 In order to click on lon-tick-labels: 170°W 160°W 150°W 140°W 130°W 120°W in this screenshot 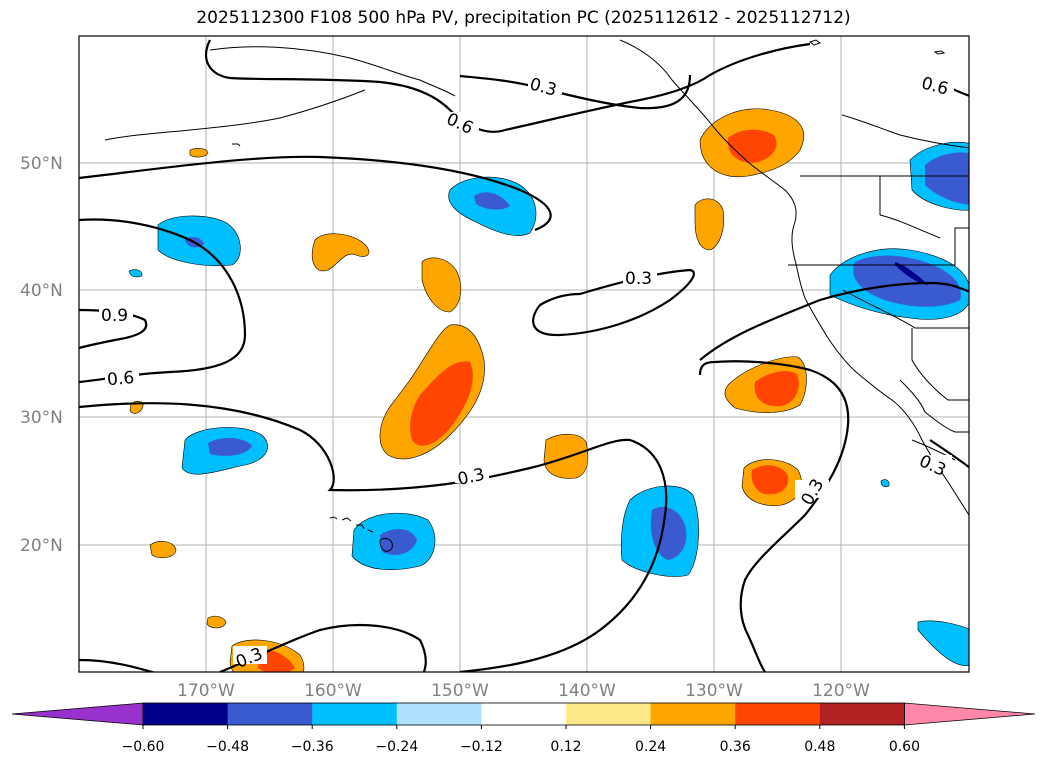, I will do `click(523, 691)`.